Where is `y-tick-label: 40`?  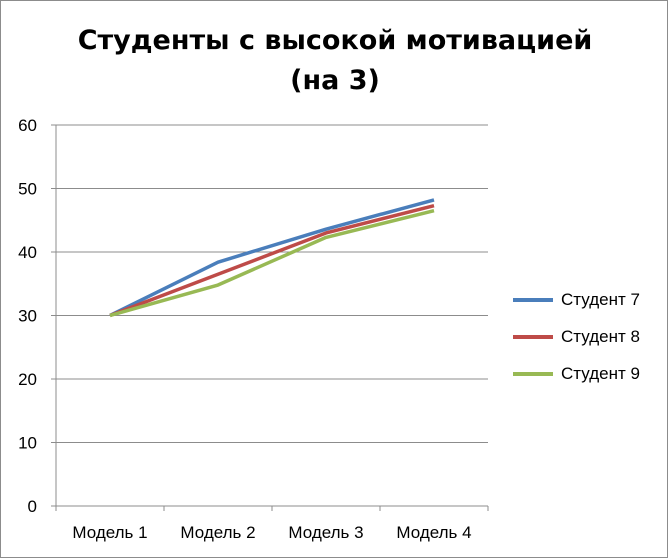
y-tick-label: 40 is located at coordinates (27, 252).